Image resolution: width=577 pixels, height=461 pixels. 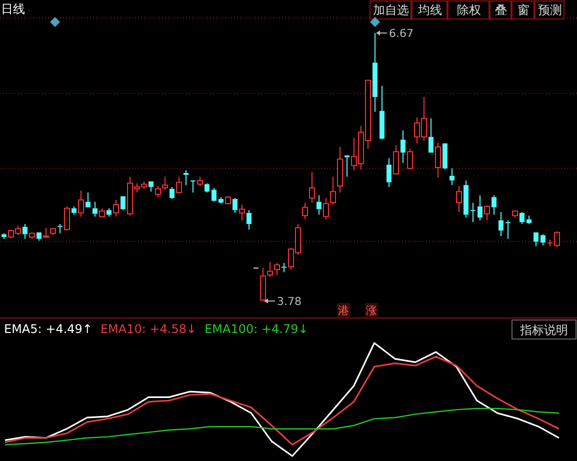 I want to click on text: 窗, so click(x=524, y=10).